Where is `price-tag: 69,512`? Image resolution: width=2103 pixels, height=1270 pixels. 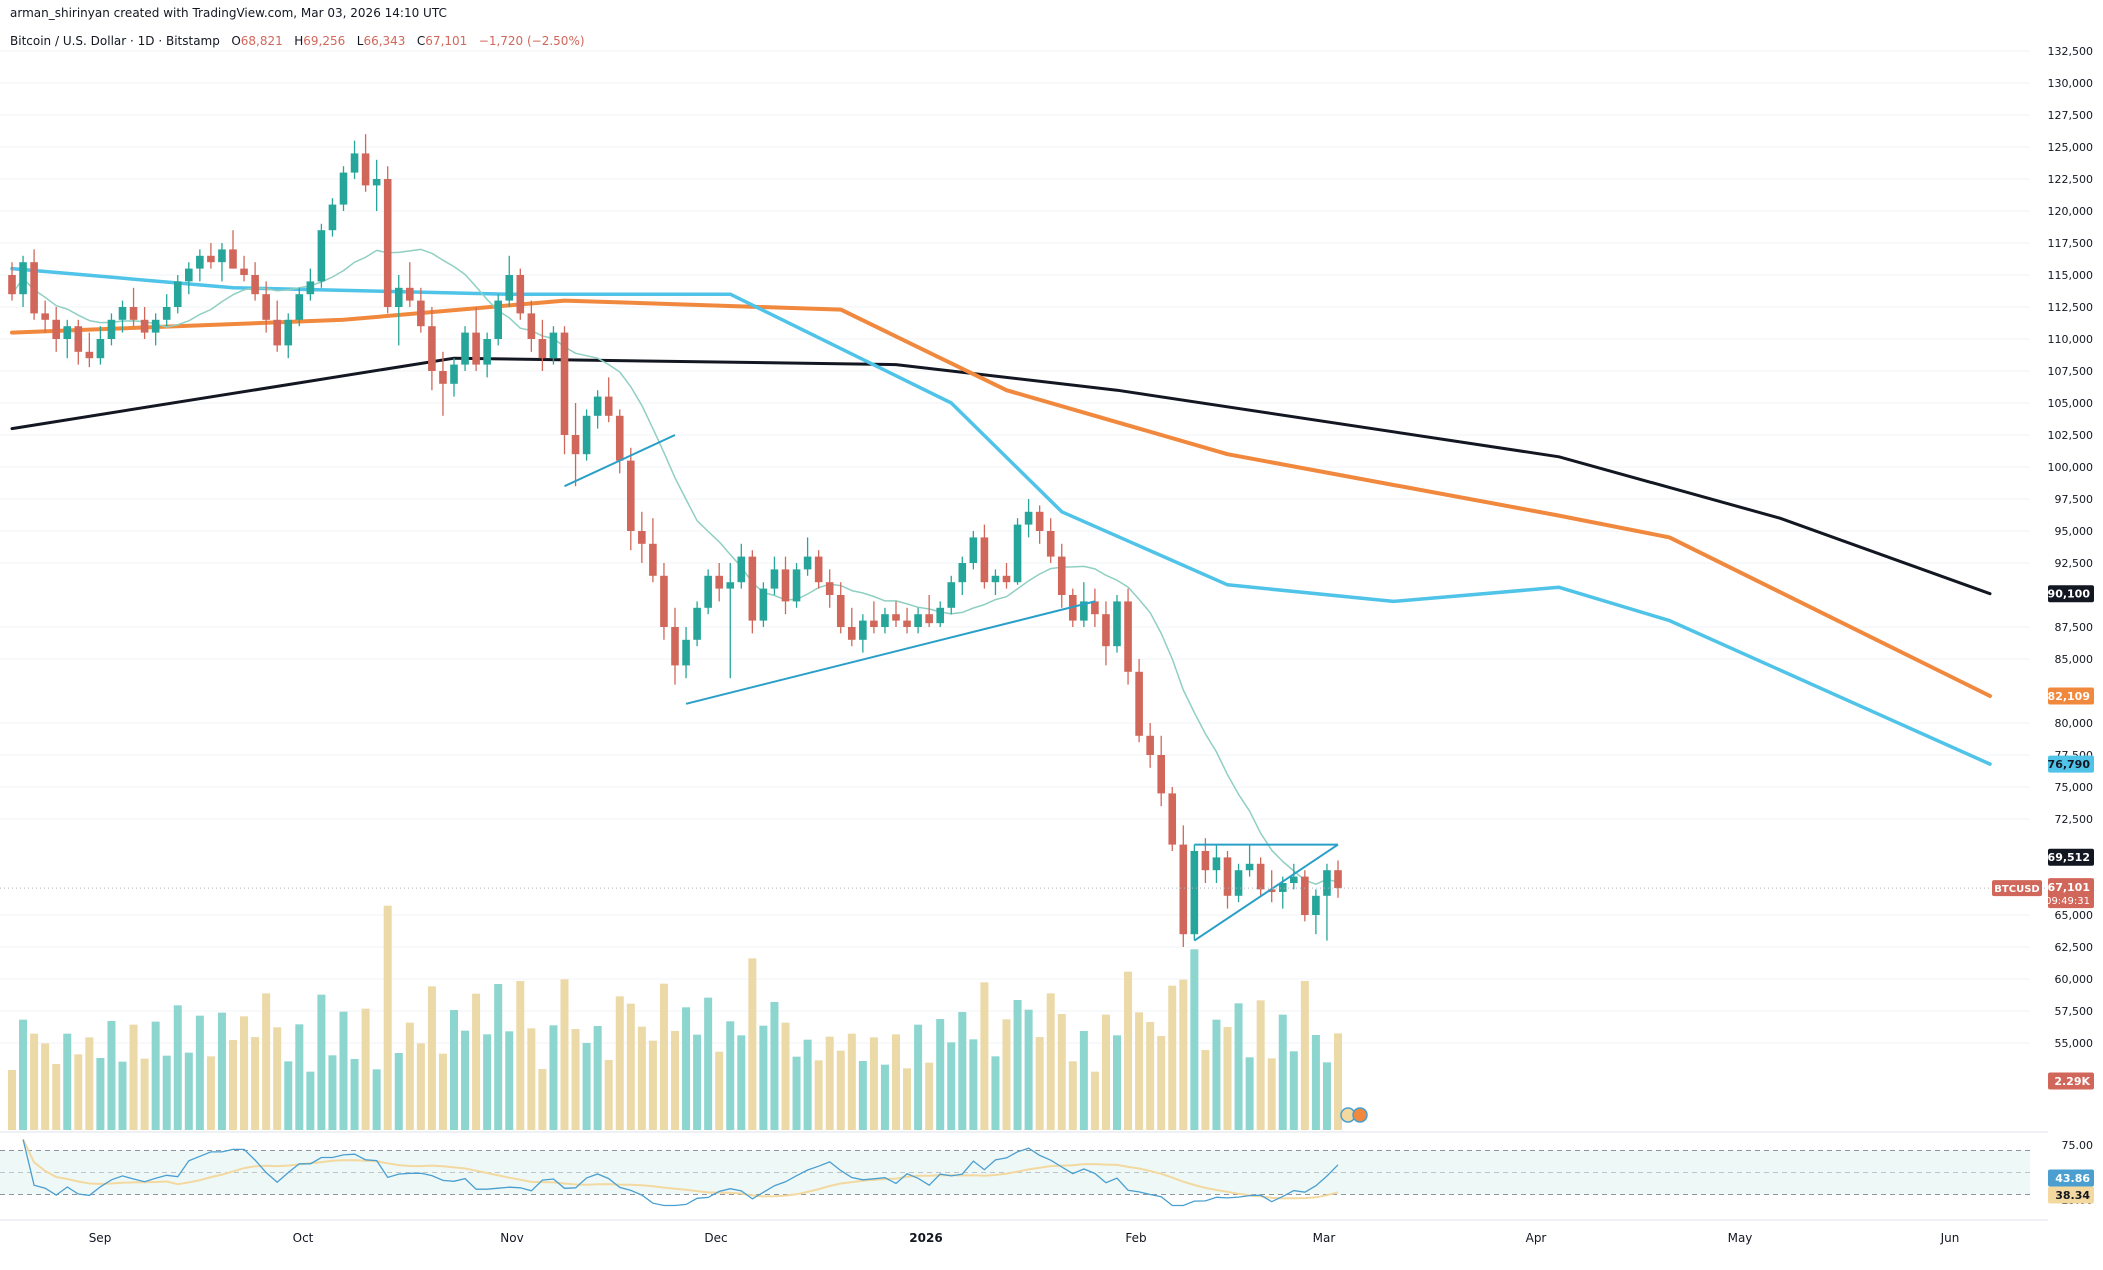
price-tag: 69,512 is located at coordinates (2069, 857).